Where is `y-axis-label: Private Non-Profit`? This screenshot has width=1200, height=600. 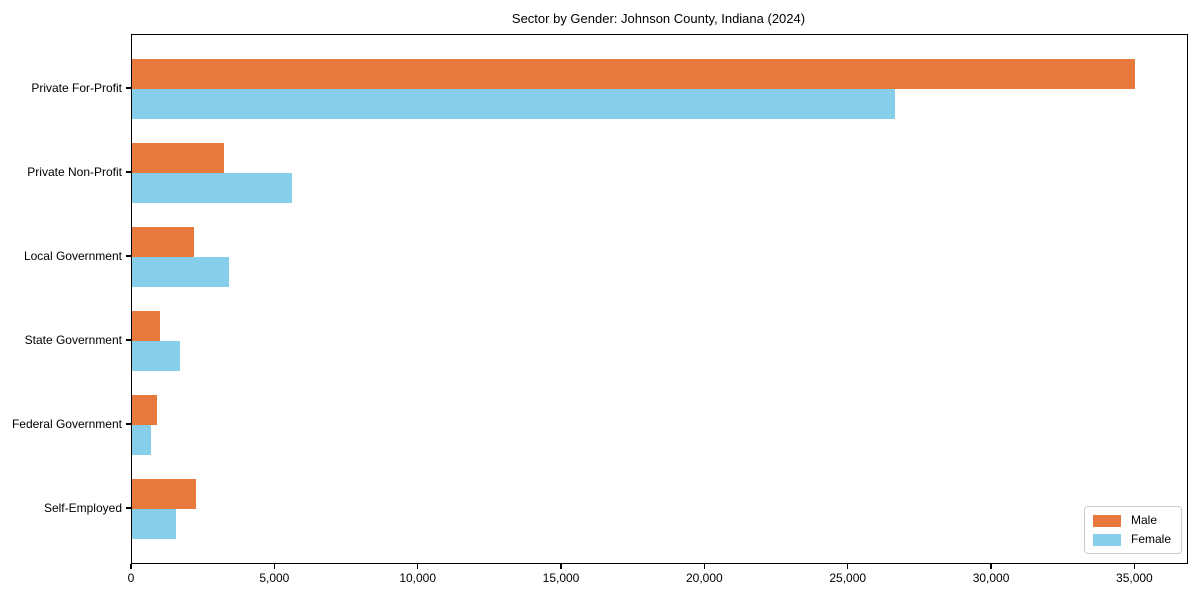 y-axis-label: Private Non-Profit is located at coordinates (74, 172).